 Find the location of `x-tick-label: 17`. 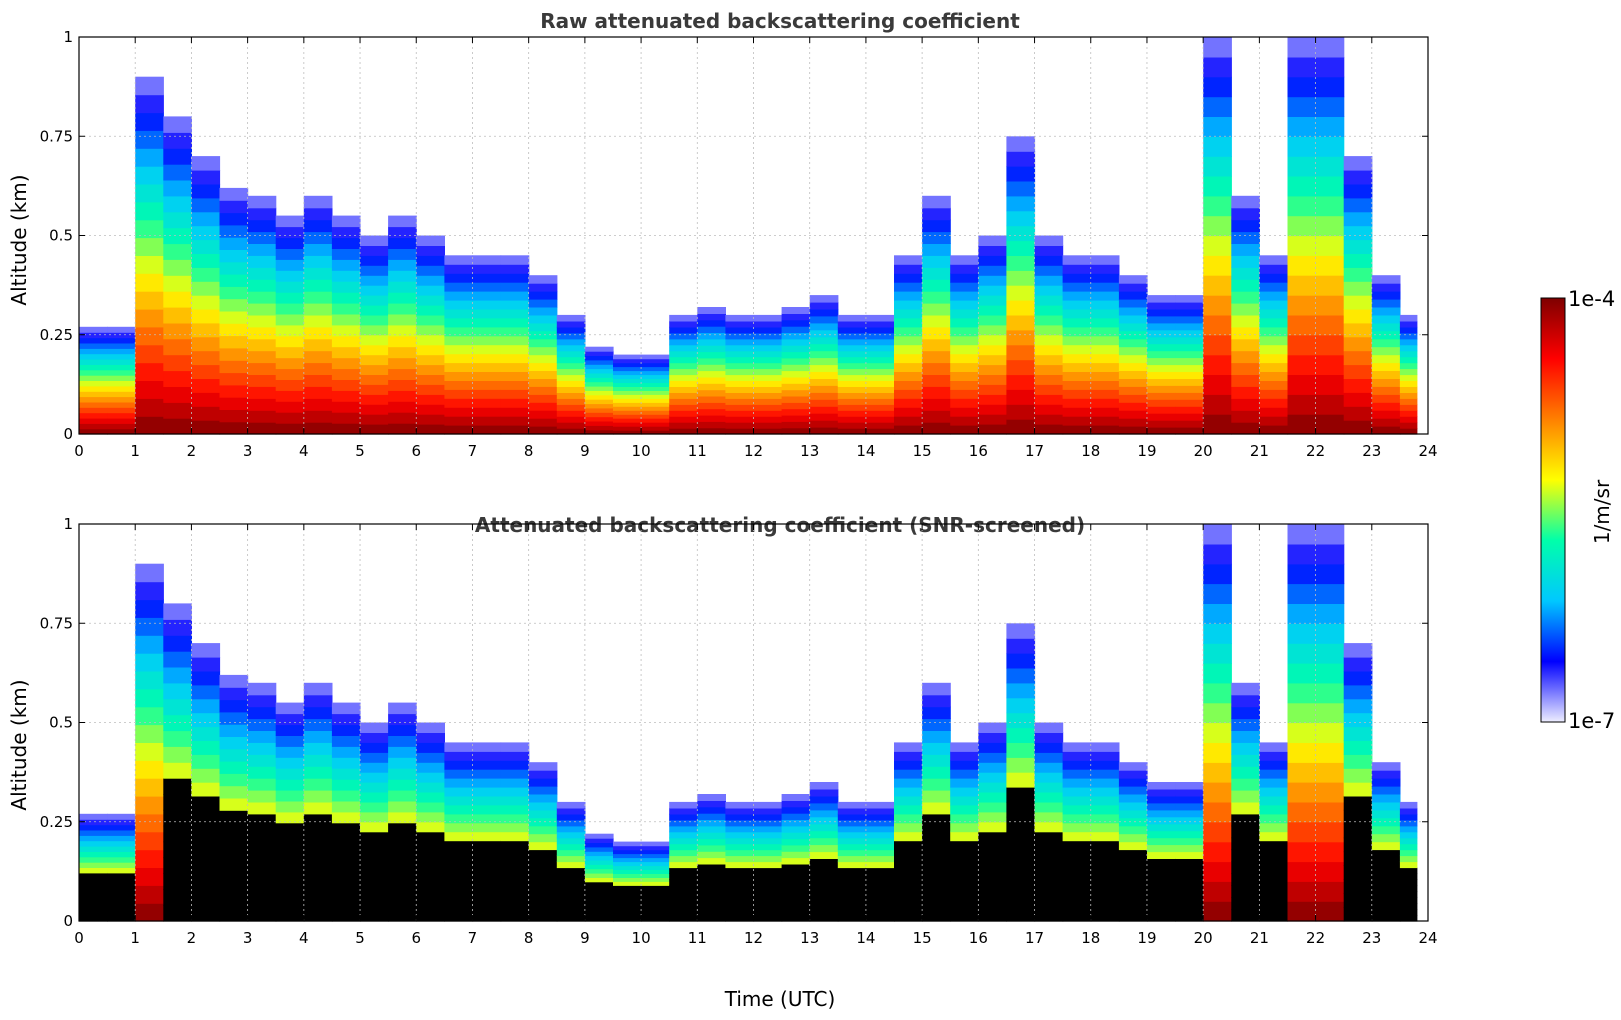

x-tick-label: 17 is located at coordinates (1034, 938).